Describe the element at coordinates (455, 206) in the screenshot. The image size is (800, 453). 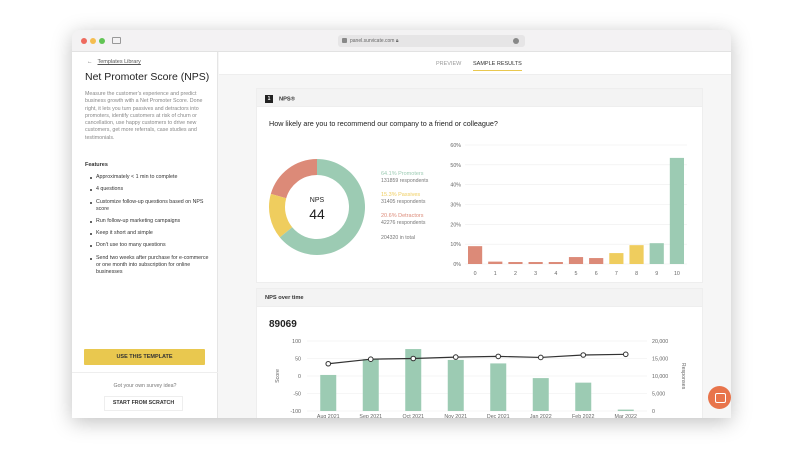
I see `y-tick-label: 30%` at that location.